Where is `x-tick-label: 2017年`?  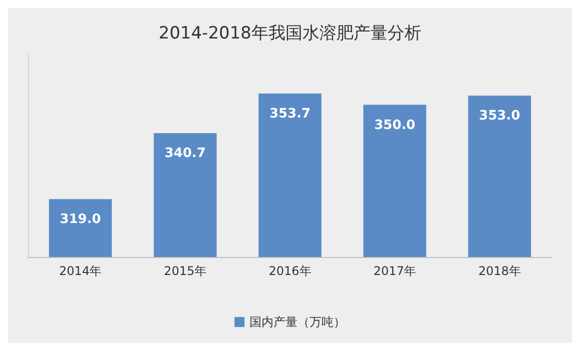
x-tick-label: 2017年 is located at coordinates (395, 271).